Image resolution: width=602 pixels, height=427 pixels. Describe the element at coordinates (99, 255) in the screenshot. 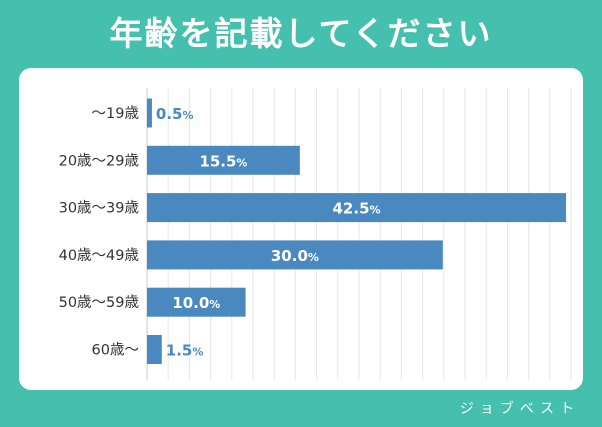

I see `category-label: 40歳～49歳` at that location.